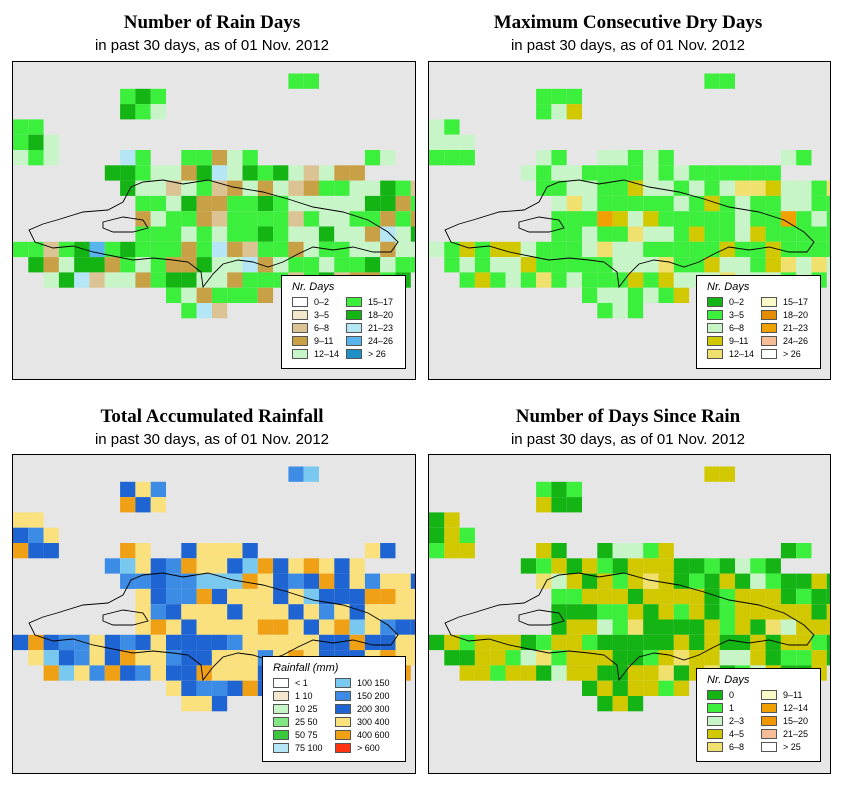 The image size is (853, 793). What do you see at coordinates (628, 416) in the screenshot?
I see `panel-title: Number of Days Since Rain` at bounding box center [628, 416].